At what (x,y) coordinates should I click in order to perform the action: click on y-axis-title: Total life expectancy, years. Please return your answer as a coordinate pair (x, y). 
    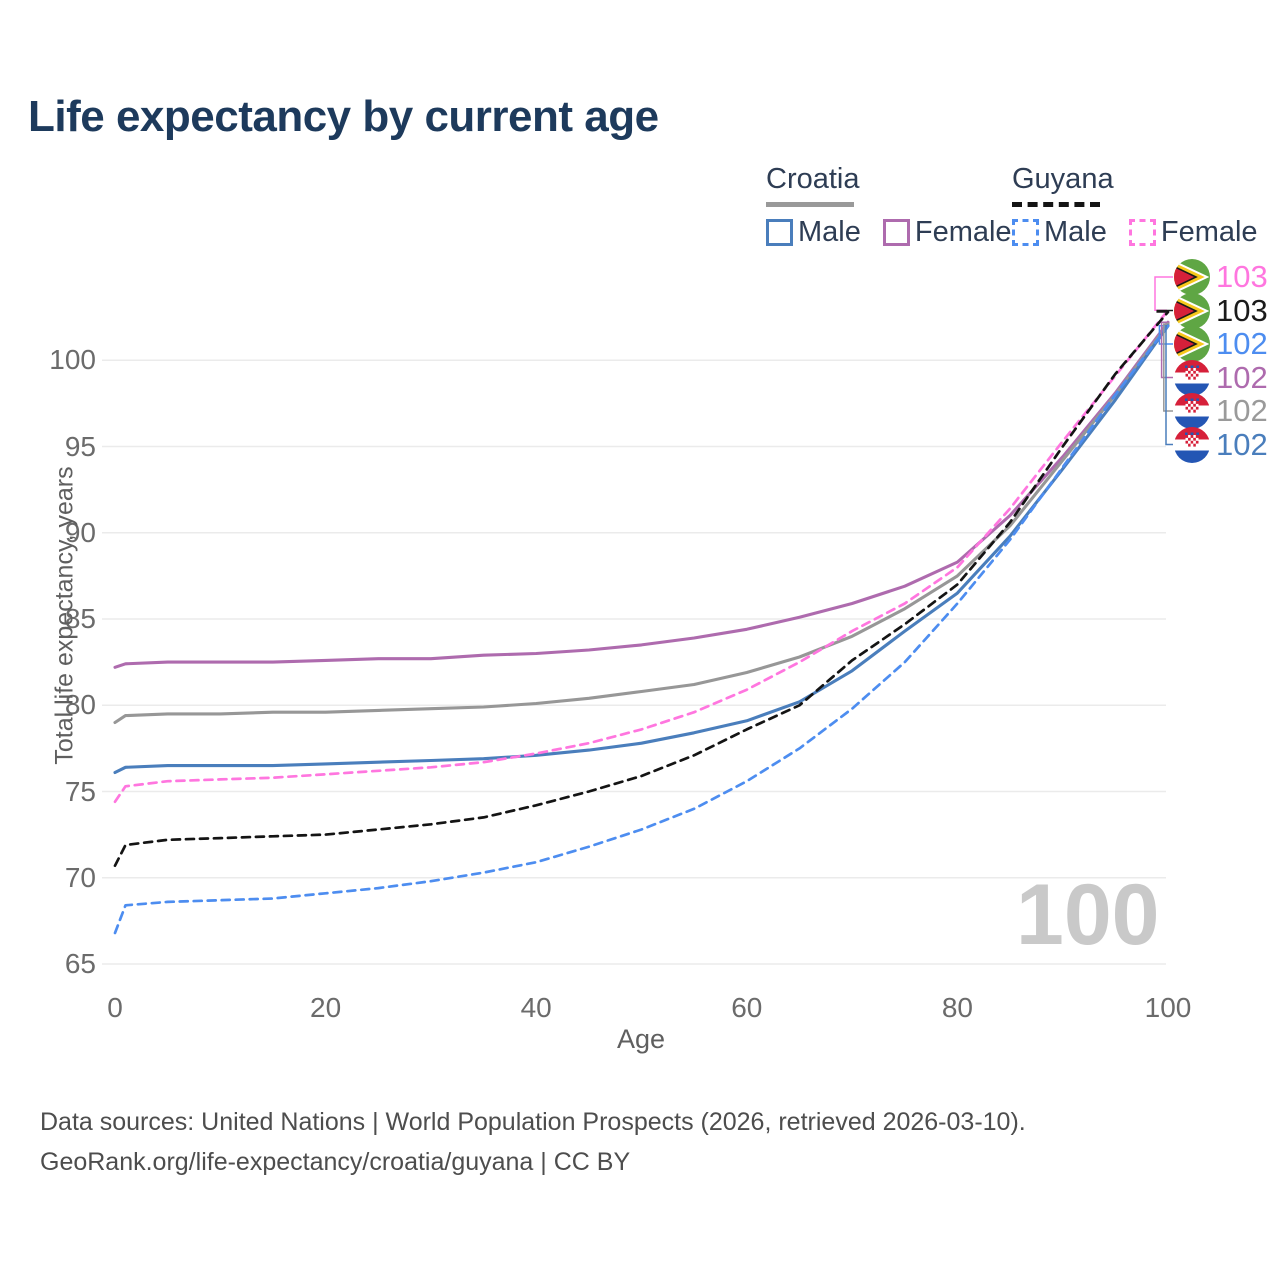
    Looking at the image, I should click on (64, 615).